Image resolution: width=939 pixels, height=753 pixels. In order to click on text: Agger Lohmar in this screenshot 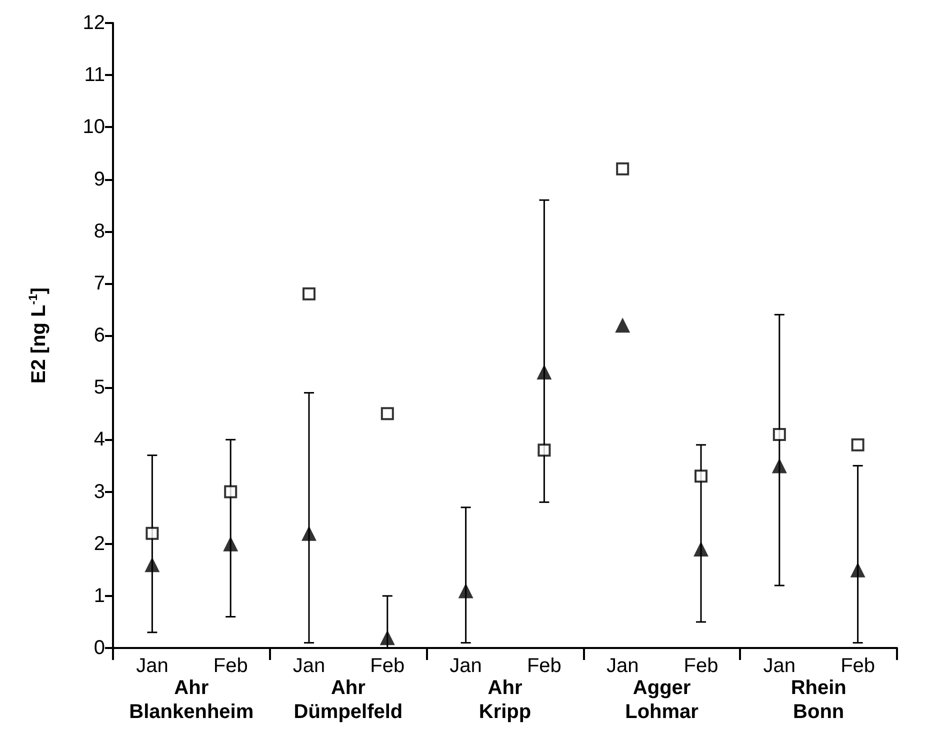, I will do `click(662, 700)`.